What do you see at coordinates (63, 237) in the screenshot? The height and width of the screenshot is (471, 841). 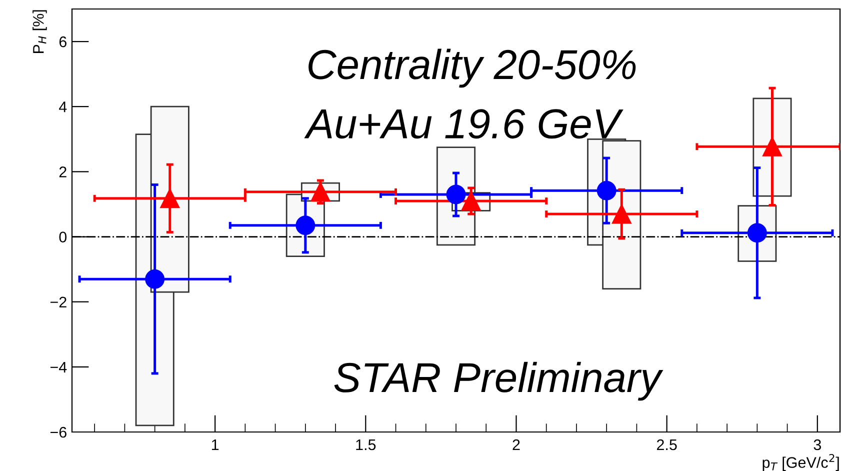 I see `y-tick-label: 0` at bounding box center [63, 237].